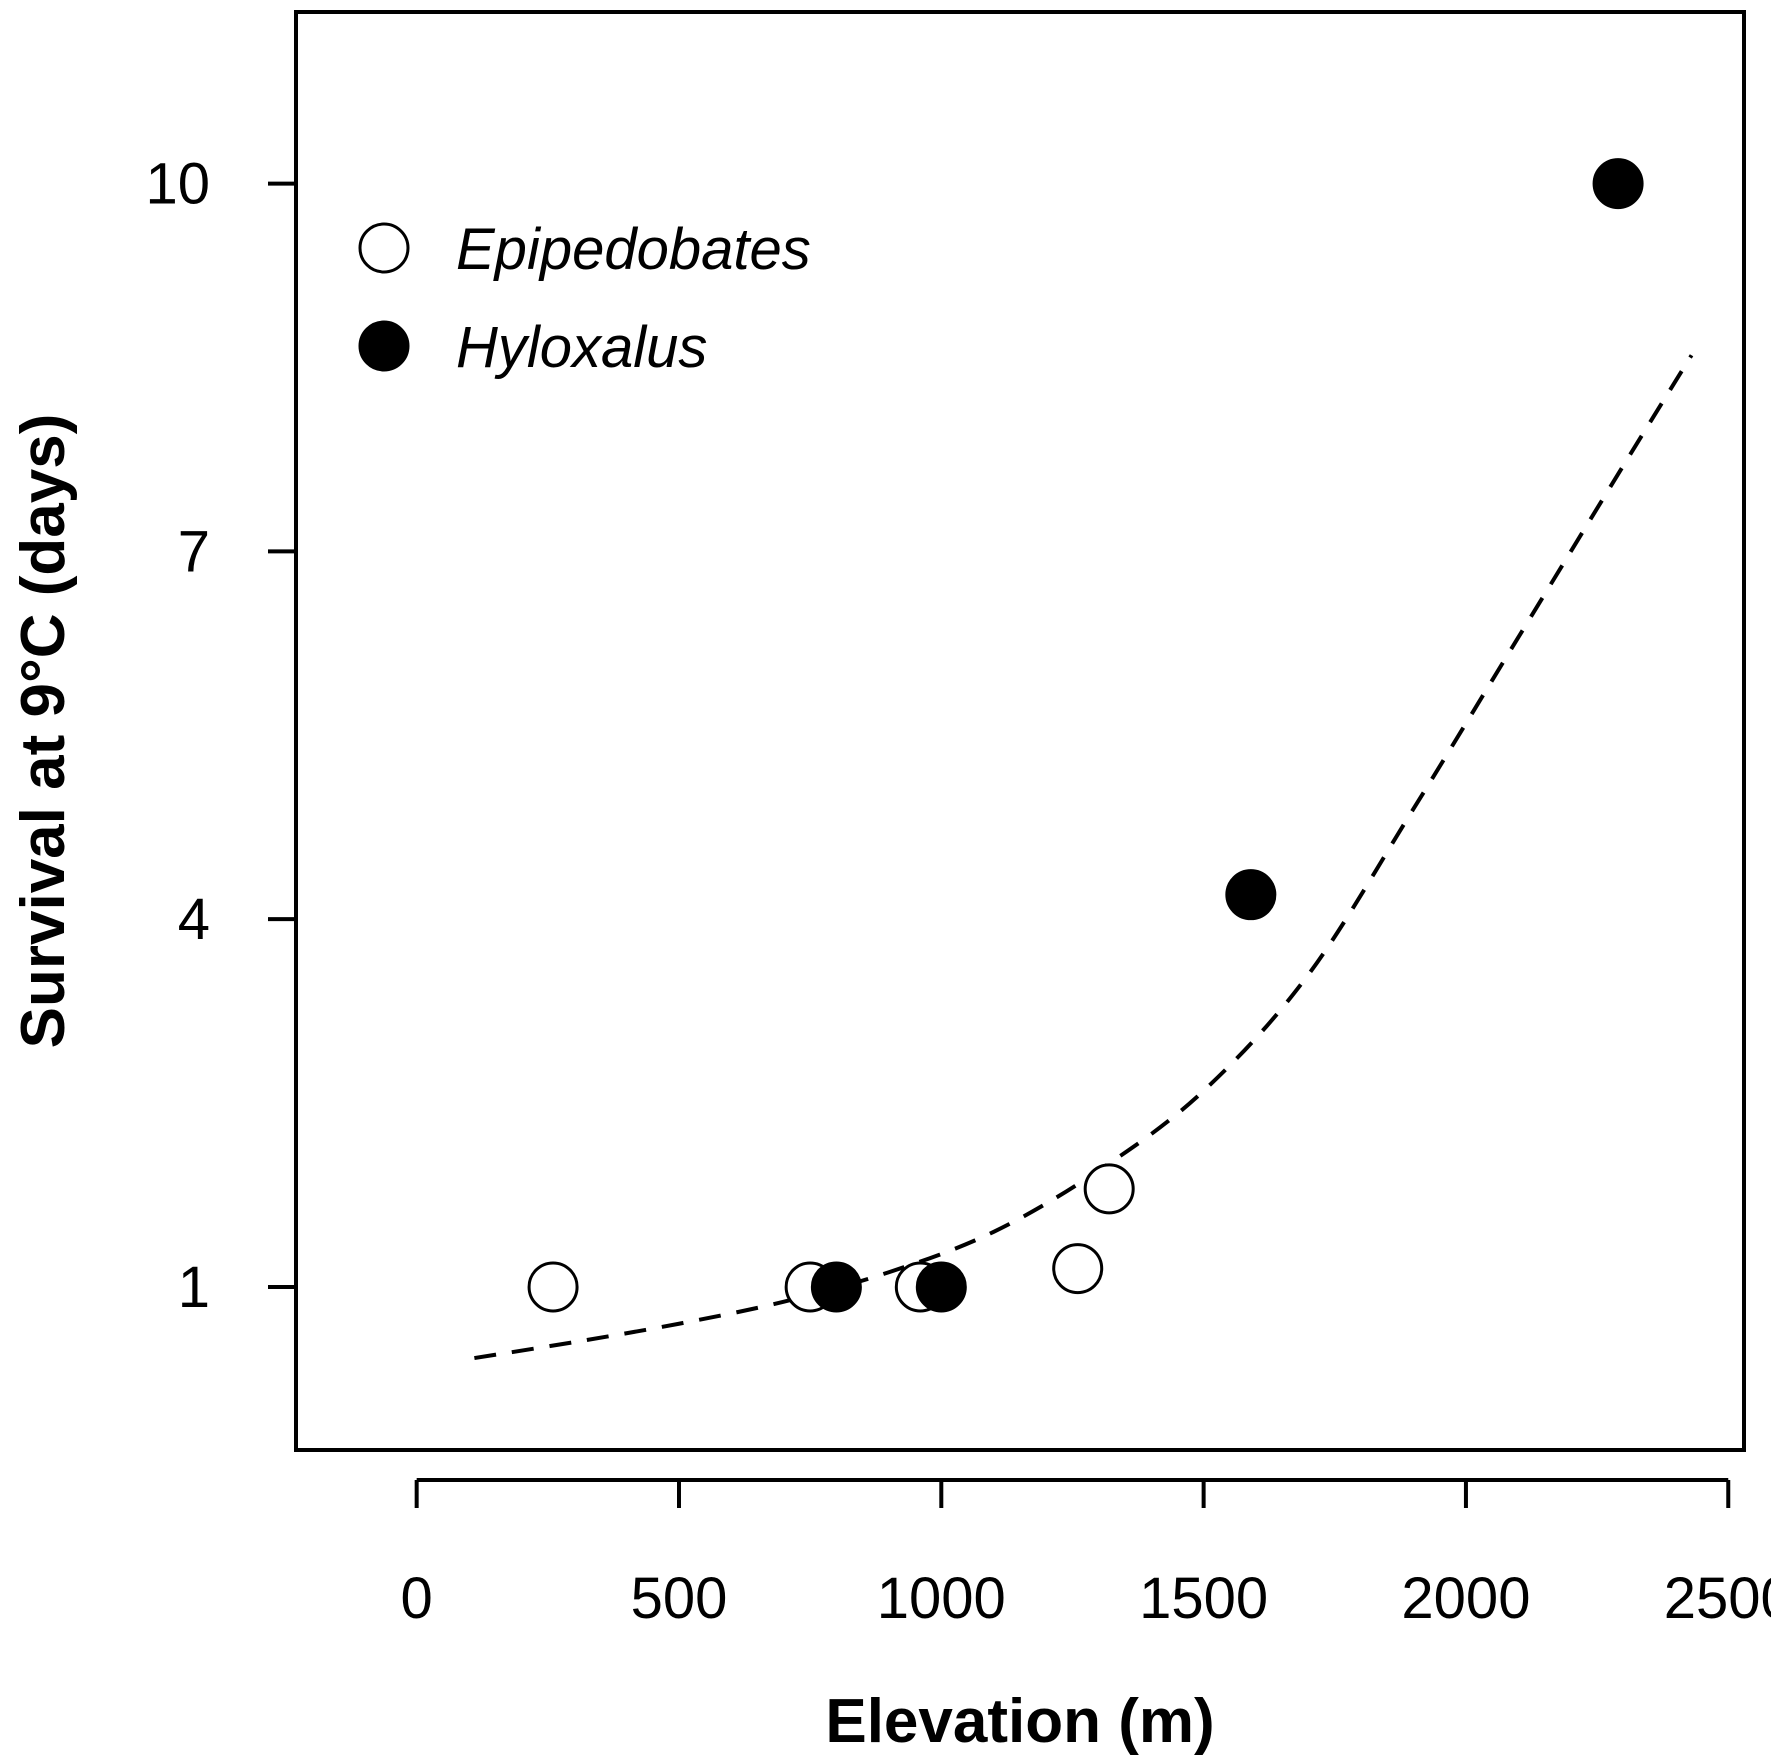 This screenshot has width=1771, height=1761. What do you see at coordinates (177, 184) in the screenshot?
I see `y-tick-label: 10` at bounding box center [177, 184].